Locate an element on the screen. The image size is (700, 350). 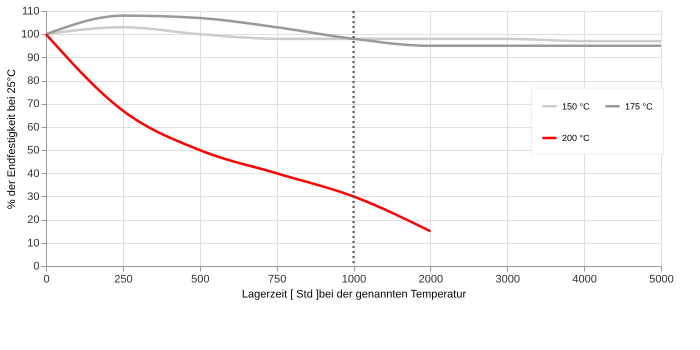
y-tick-label: 60 is located at coordinates (33, 127).